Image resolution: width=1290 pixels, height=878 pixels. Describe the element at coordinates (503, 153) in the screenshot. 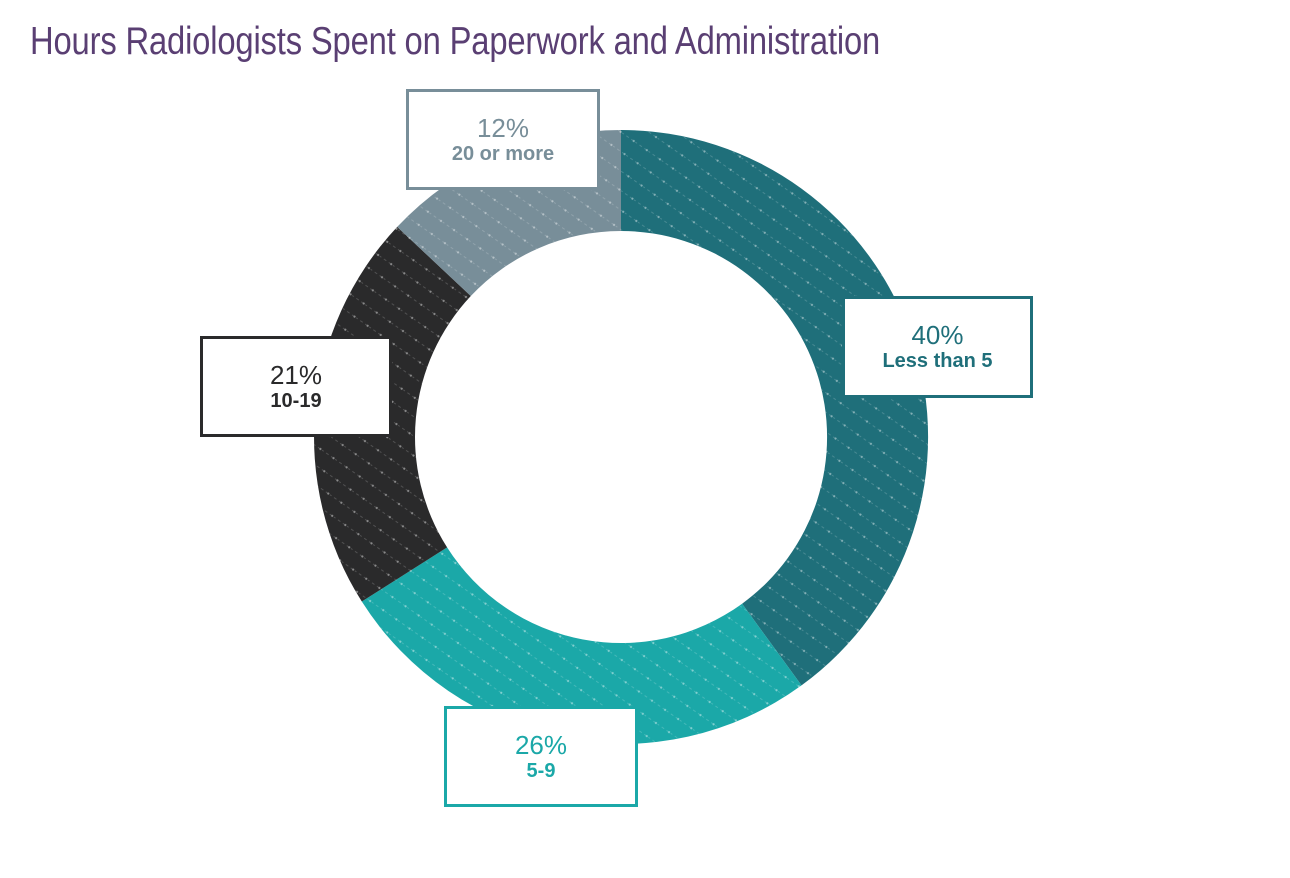

I see `label-category: 20 or more` at that location.